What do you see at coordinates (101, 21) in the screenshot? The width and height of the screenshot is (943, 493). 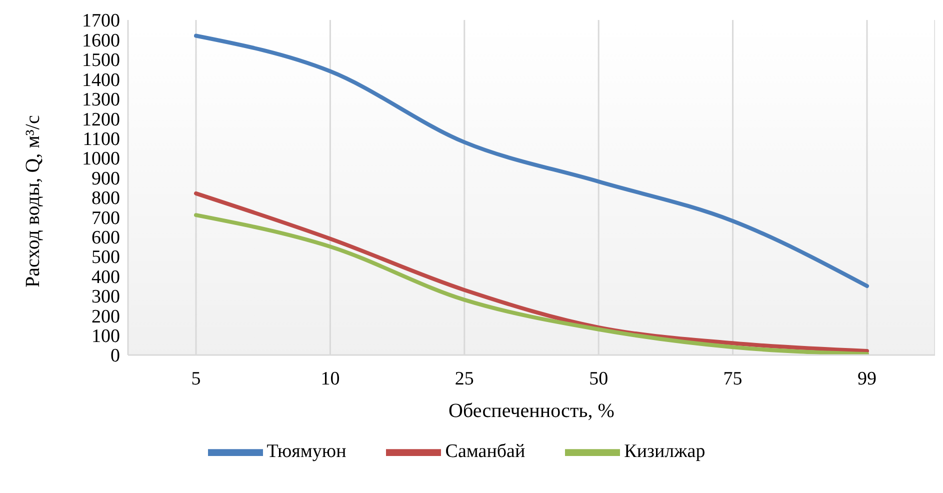 I see `y-tick-label: 1700` at bounding box center [101, 21].